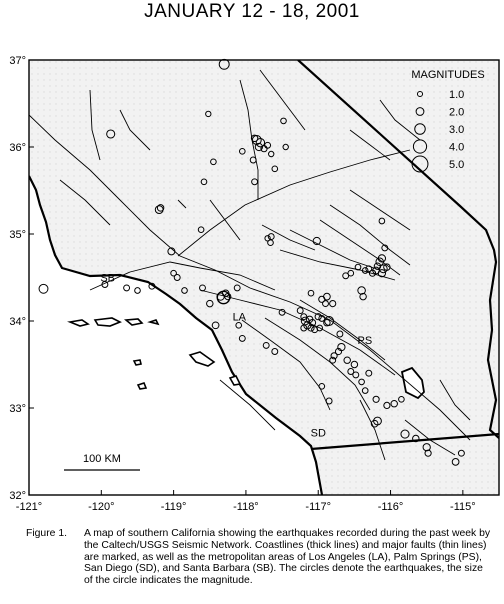 The image size is (504, 604). What do you see at coordinates (437, 131) in the screenshot?
I see `legend-items: 1.0 2.0 3.0 4.0 5.0` at bounding box center [437, 131].